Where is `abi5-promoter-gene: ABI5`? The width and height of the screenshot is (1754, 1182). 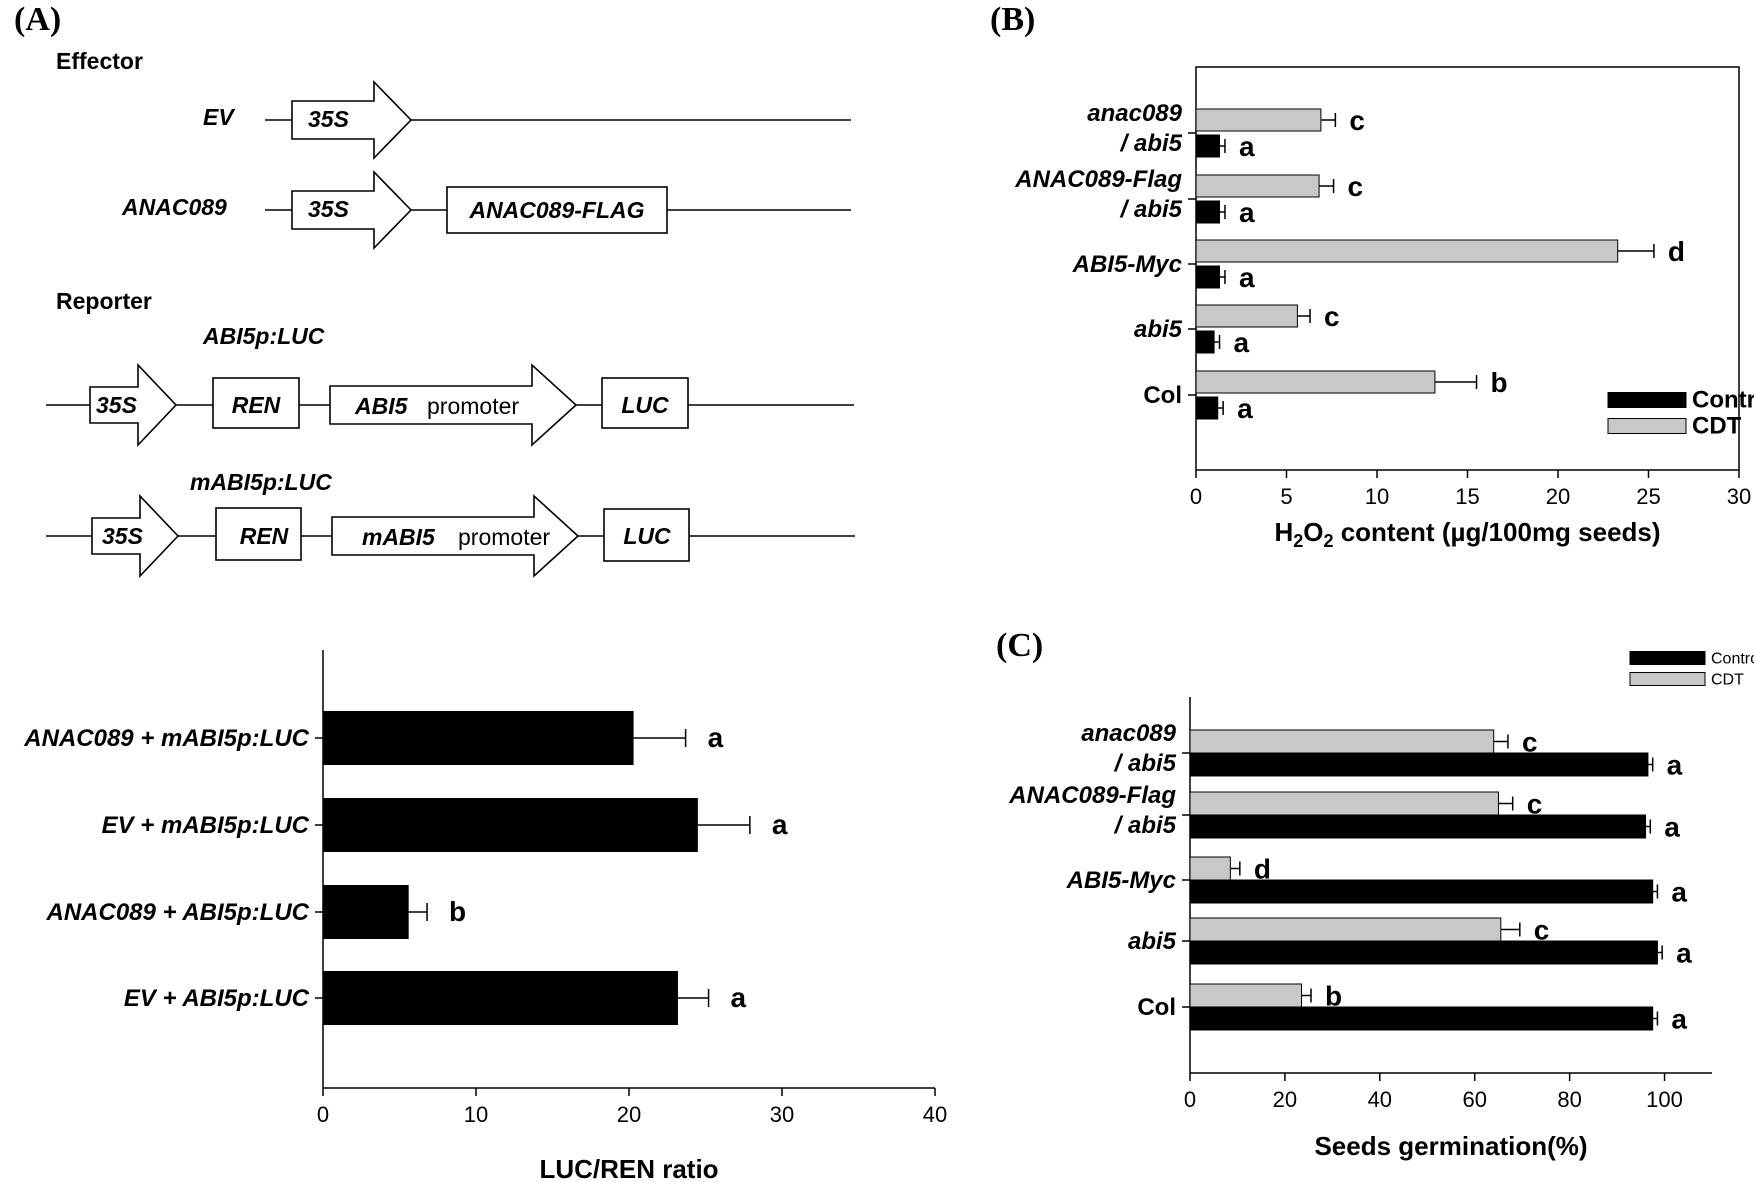 abi5-promoter-gene: ABI5 is located at coordinates (381, 406).